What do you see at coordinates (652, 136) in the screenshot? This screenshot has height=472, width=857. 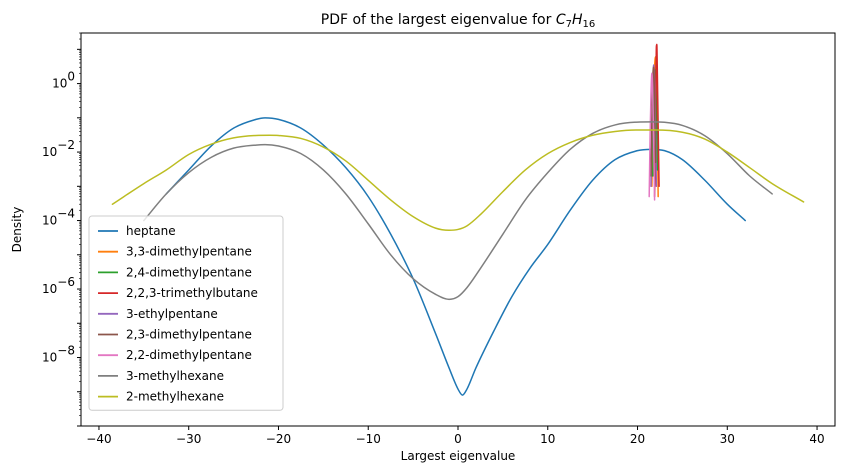 I see `series-line-2-2-dimethylpentane` at bounding box center [652, 136].